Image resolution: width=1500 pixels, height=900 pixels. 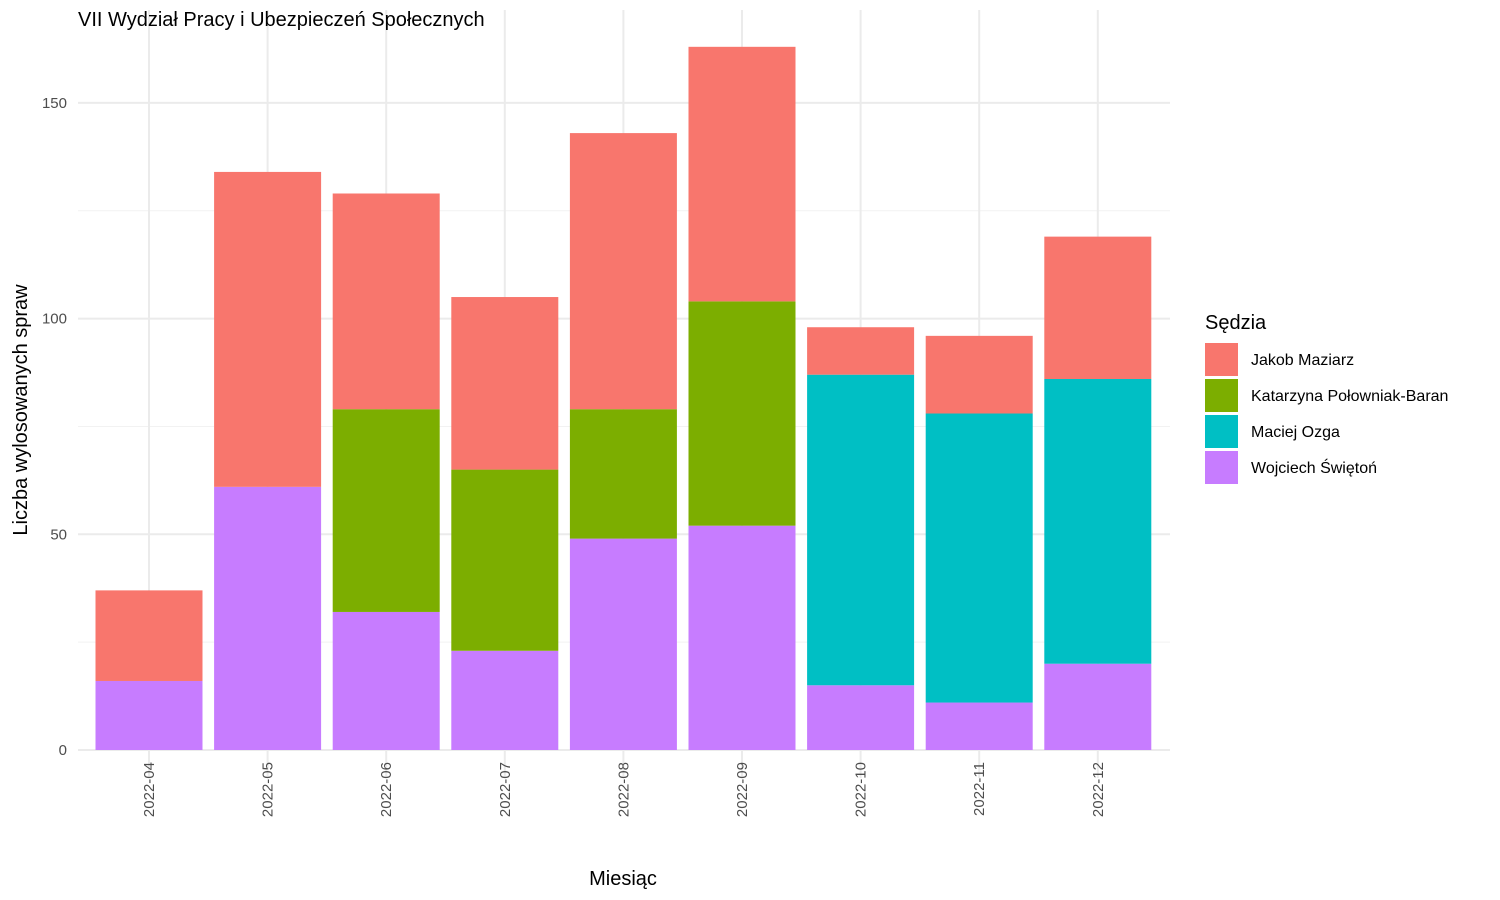 I want to click on y-axis-title: Liczba wylosowanych spraw, so click(x=21, y=410).